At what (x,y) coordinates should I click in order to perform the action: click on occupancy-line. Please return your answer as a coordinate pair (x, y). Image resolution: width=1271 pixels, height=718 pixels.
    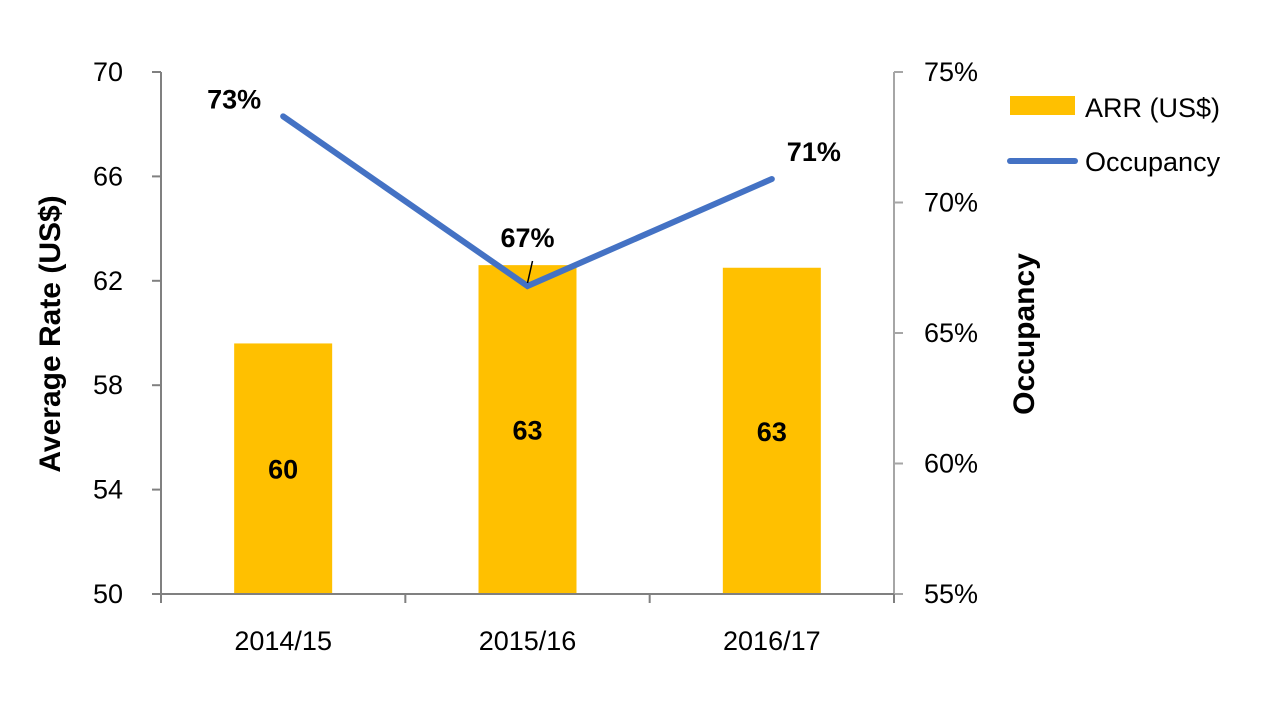
    Looking at the image, I should click on (527, 201).